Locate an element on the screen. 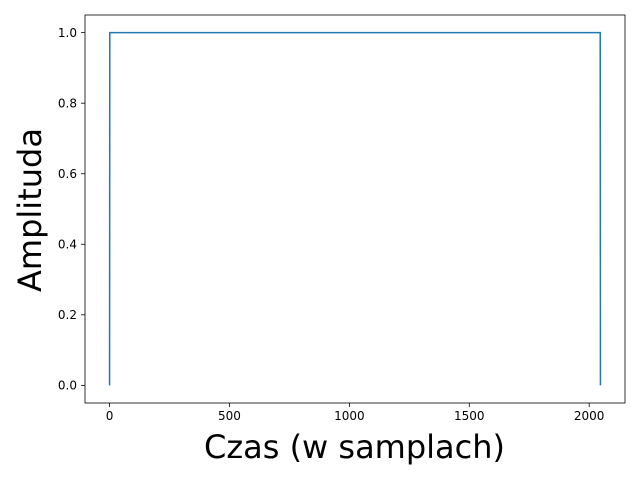  x-tick-label: 0 is located at coordinates (110, 416).